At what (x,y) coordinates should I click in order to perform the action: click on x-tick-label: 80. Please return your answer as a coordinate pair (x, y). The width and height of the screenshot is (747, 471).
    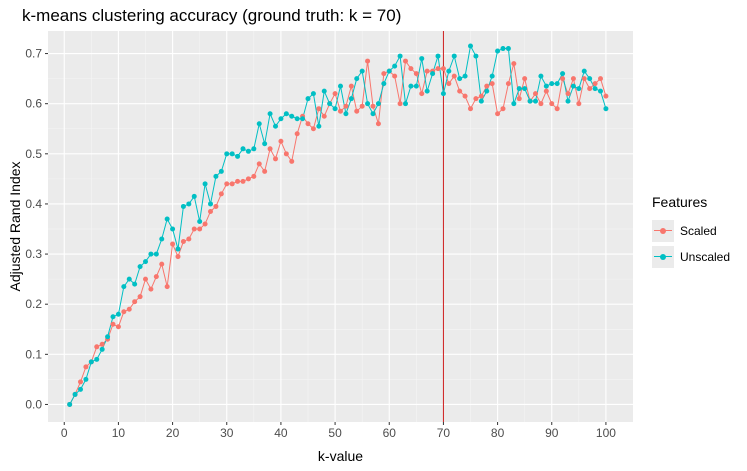
    Looking at the image, I should click on (498, 433).